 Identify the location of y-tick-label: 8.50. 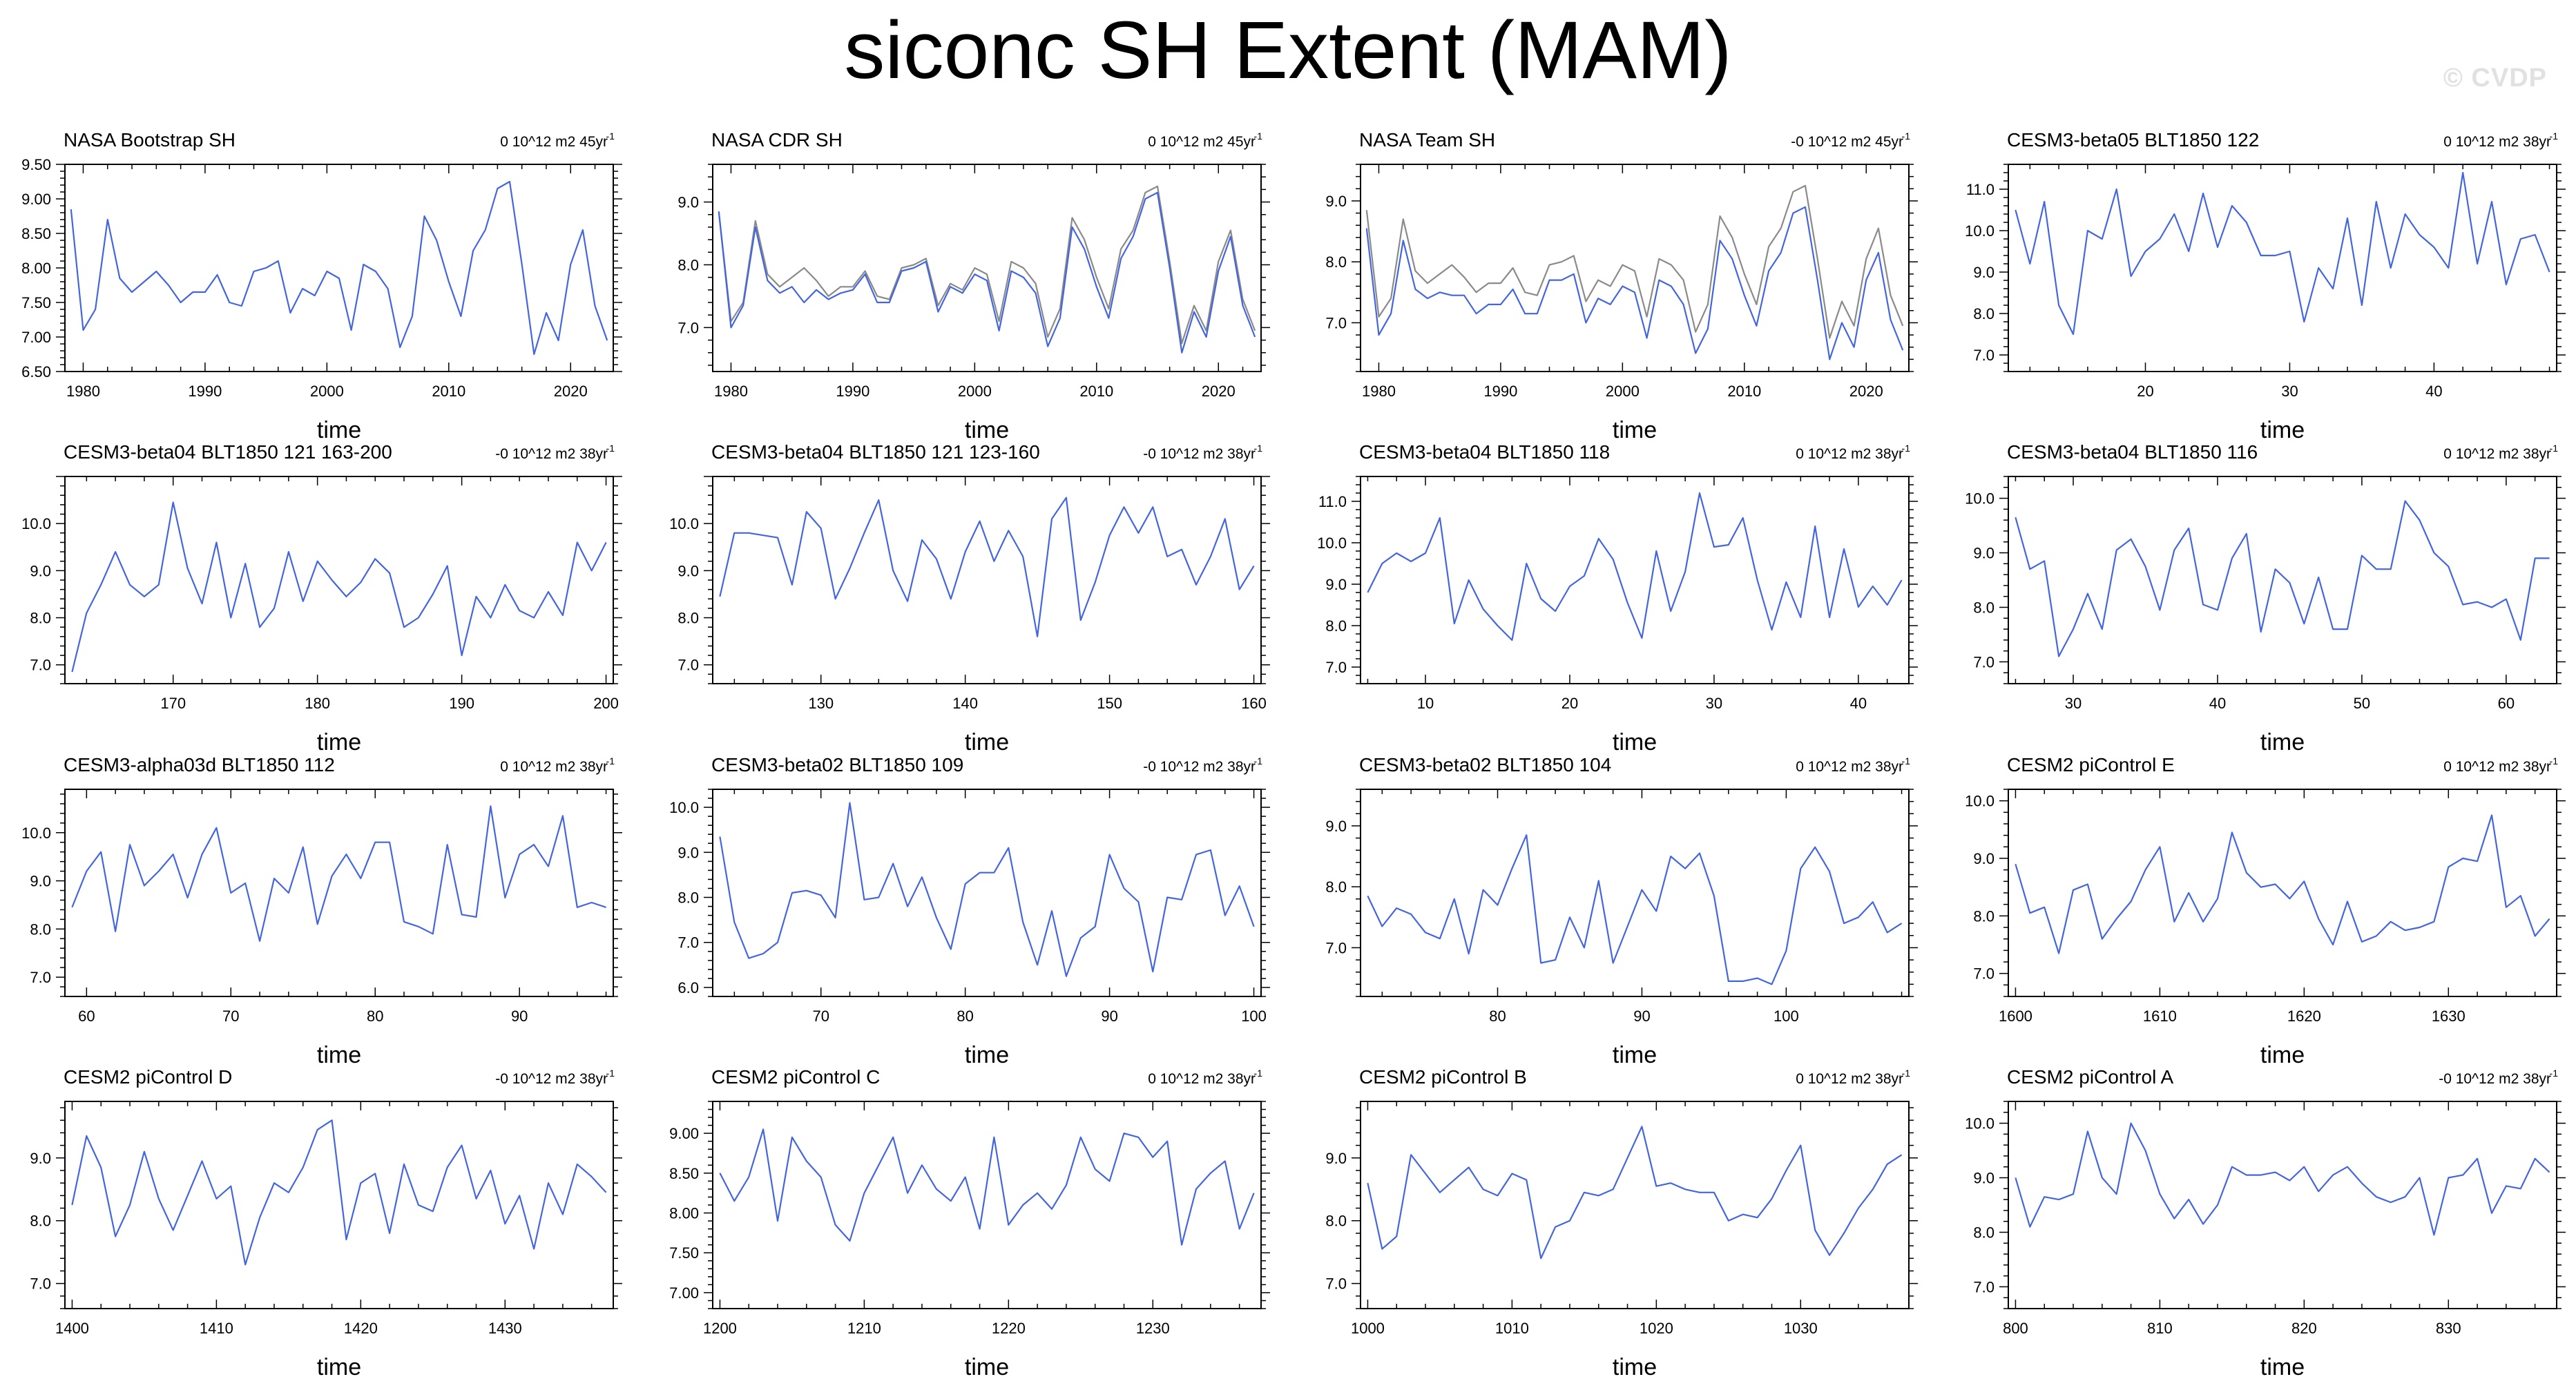
(684, 1173).